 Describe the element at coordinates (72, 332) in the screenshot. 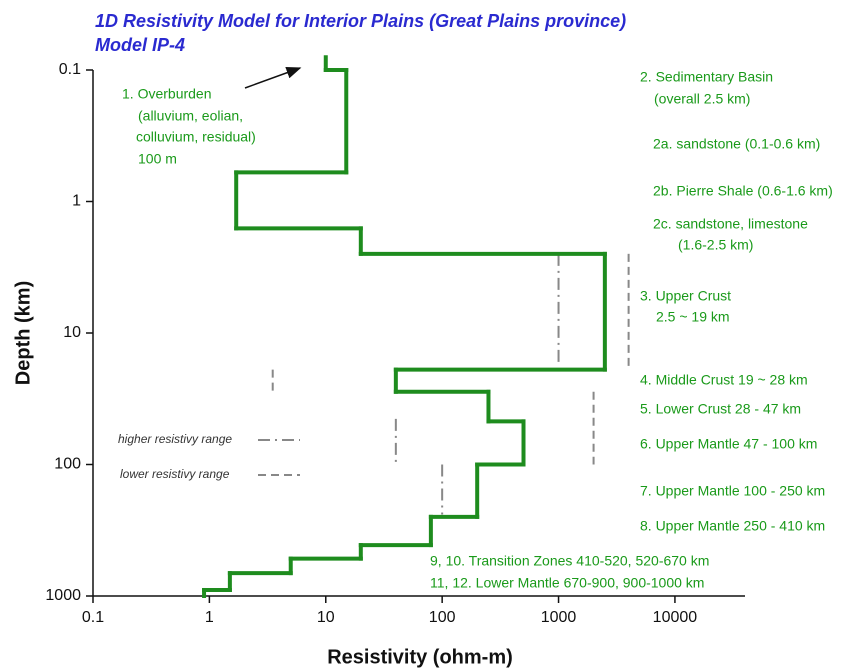

I see `y-tick-label: 10` at that location.